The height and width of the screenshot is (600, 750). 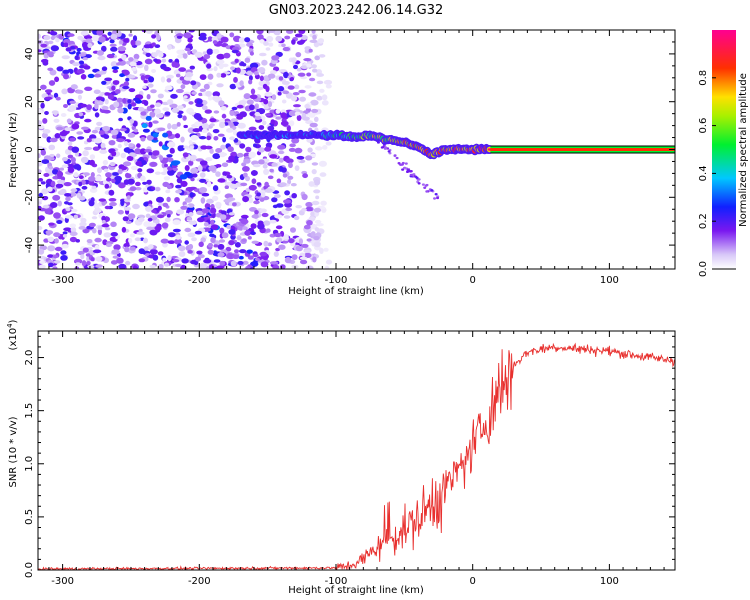 I want to click on snr-multiplier: (x104), so click(x=12, y=334).